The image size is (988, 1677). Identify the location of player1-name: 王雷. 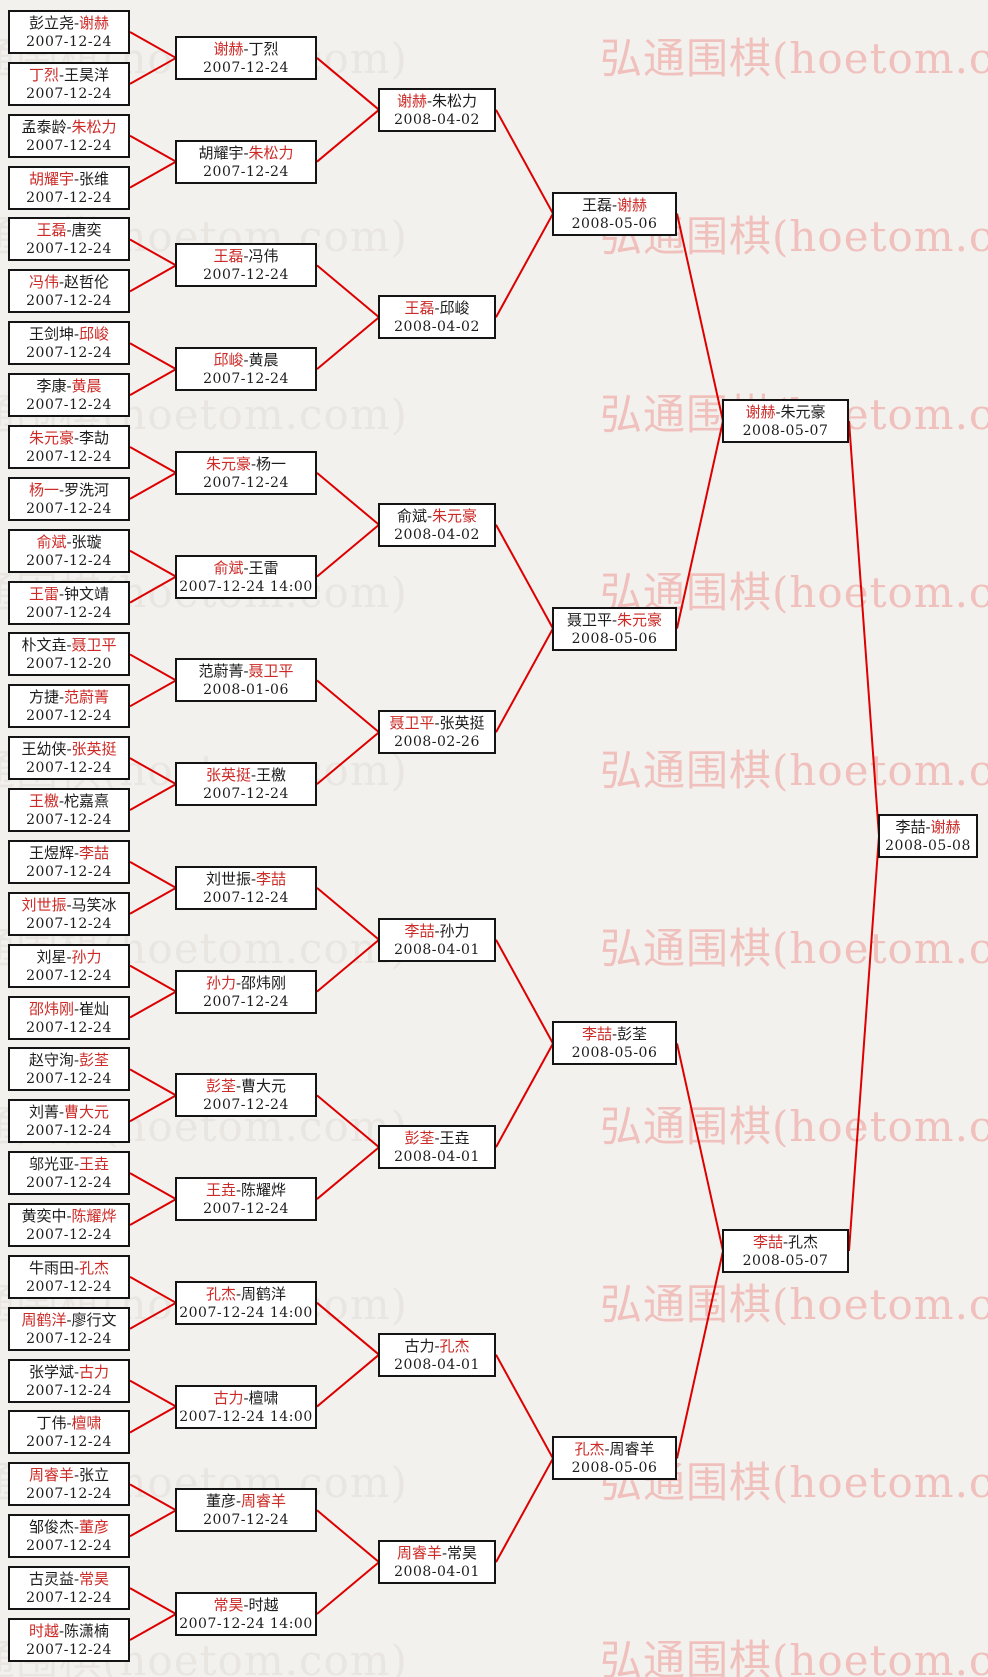
(43, 593).